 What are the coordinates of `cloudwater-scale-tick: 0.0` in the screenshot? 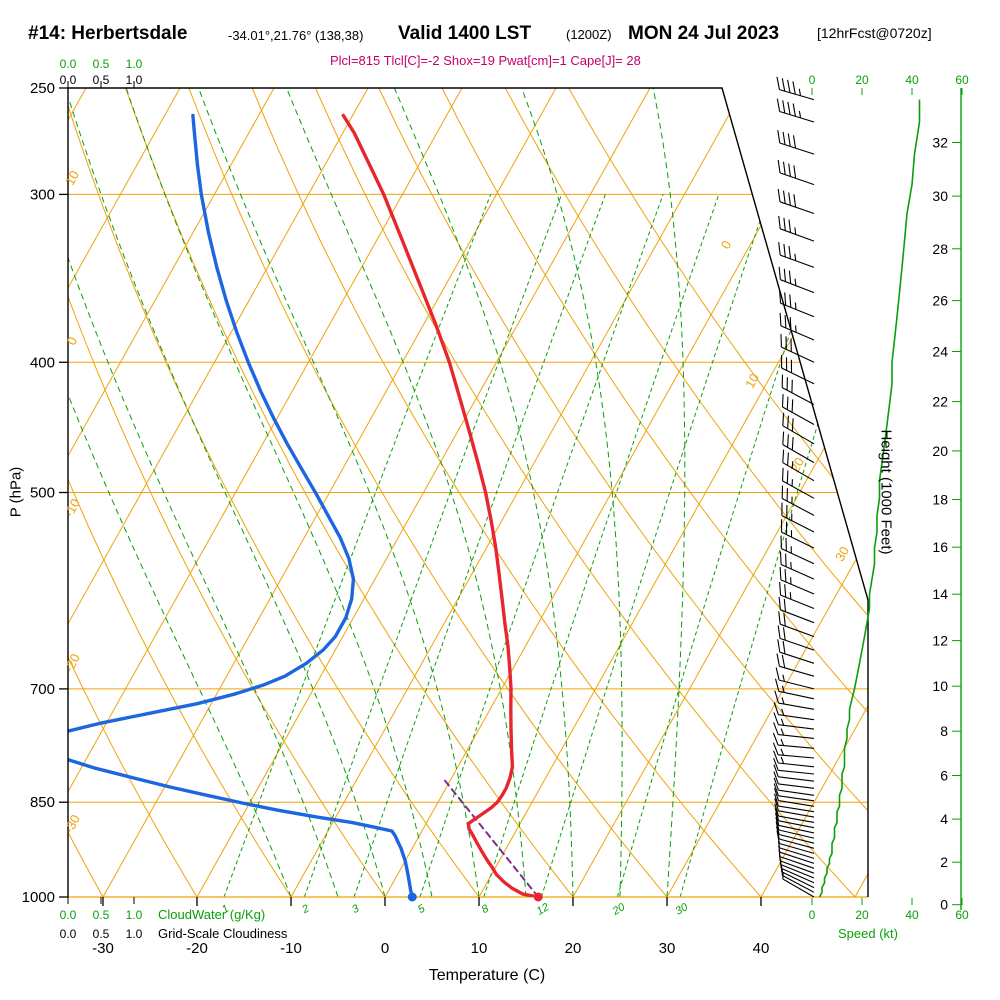 It's located at (68, 915).